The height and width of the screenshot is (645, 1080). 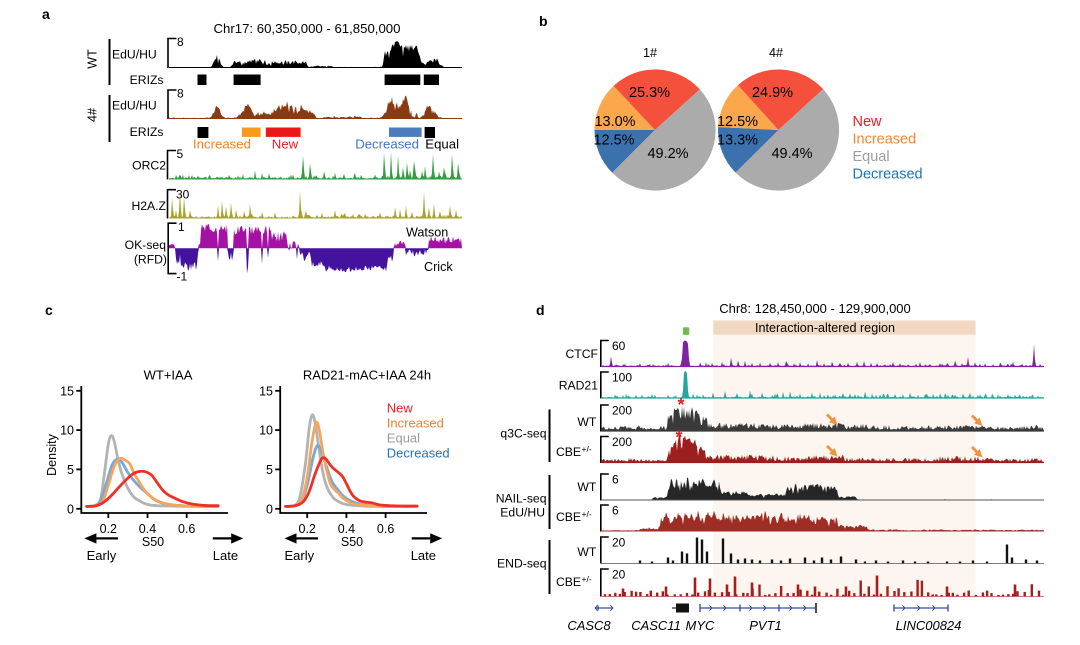 I want to click on svg-text: MYC, so click(x=701, y=625).